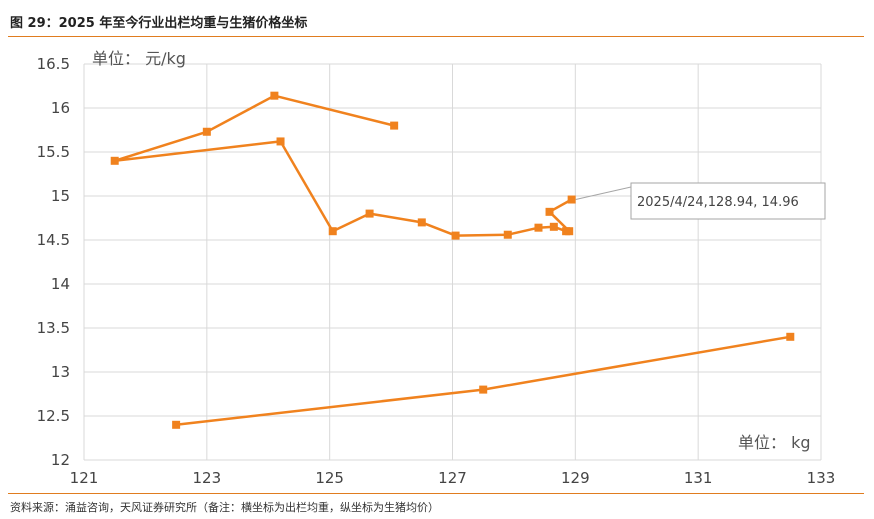 This screenshot has height=519, width=874. What do you see at coordinates (53, 64) in the screenshot?
I see `y-tick-label: 16.5` at bounding box center [53, 64].